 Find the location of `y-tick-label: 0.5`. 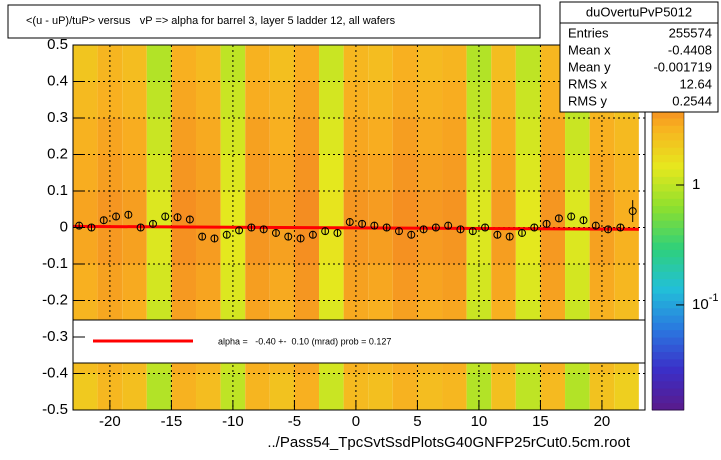

y-tick-label: 0.5 is located at coordinates (57, 44).